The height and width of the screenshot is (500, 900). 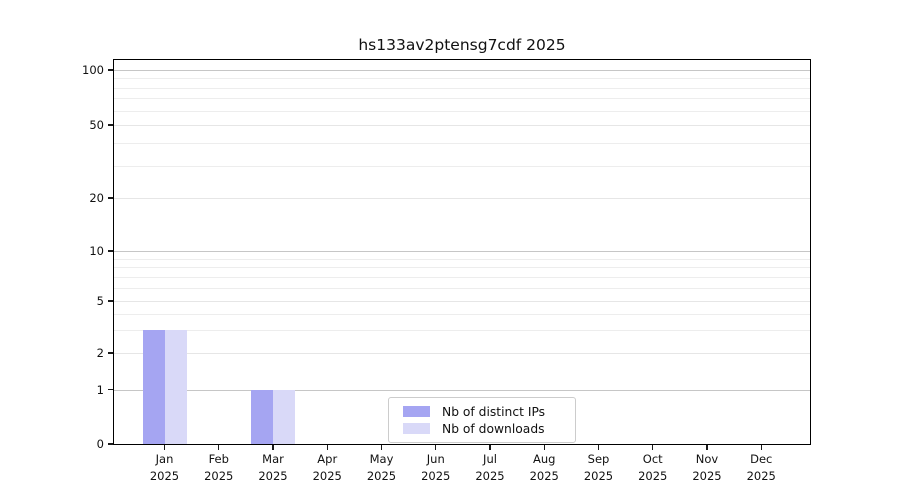 I want to click on y-tick-label: 20, so click(x=96, y=198).